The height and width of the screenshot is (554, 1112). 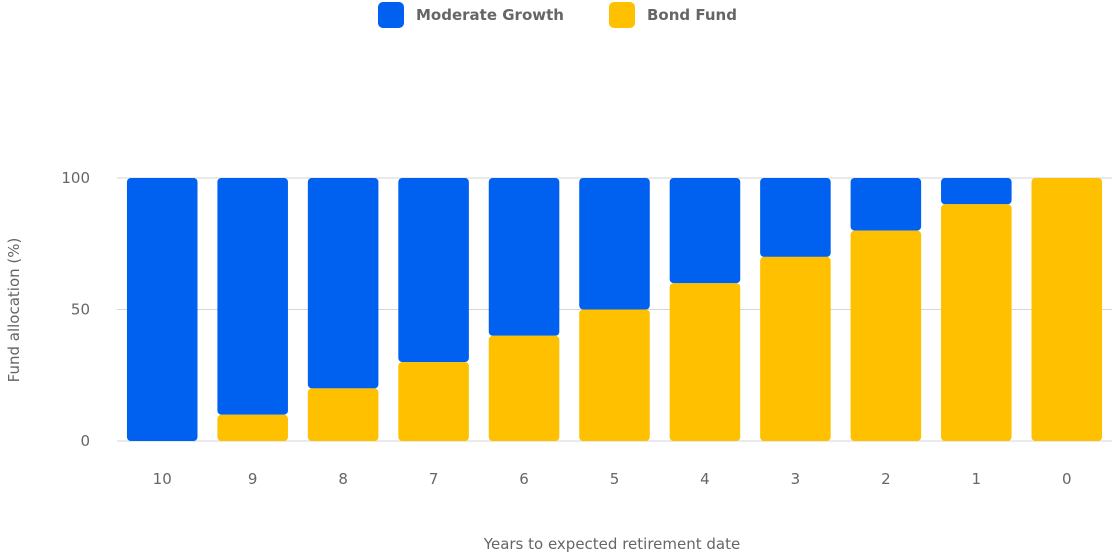 I want to click on y-tick-labels: 0 50 100, so click(x=75, y=309).